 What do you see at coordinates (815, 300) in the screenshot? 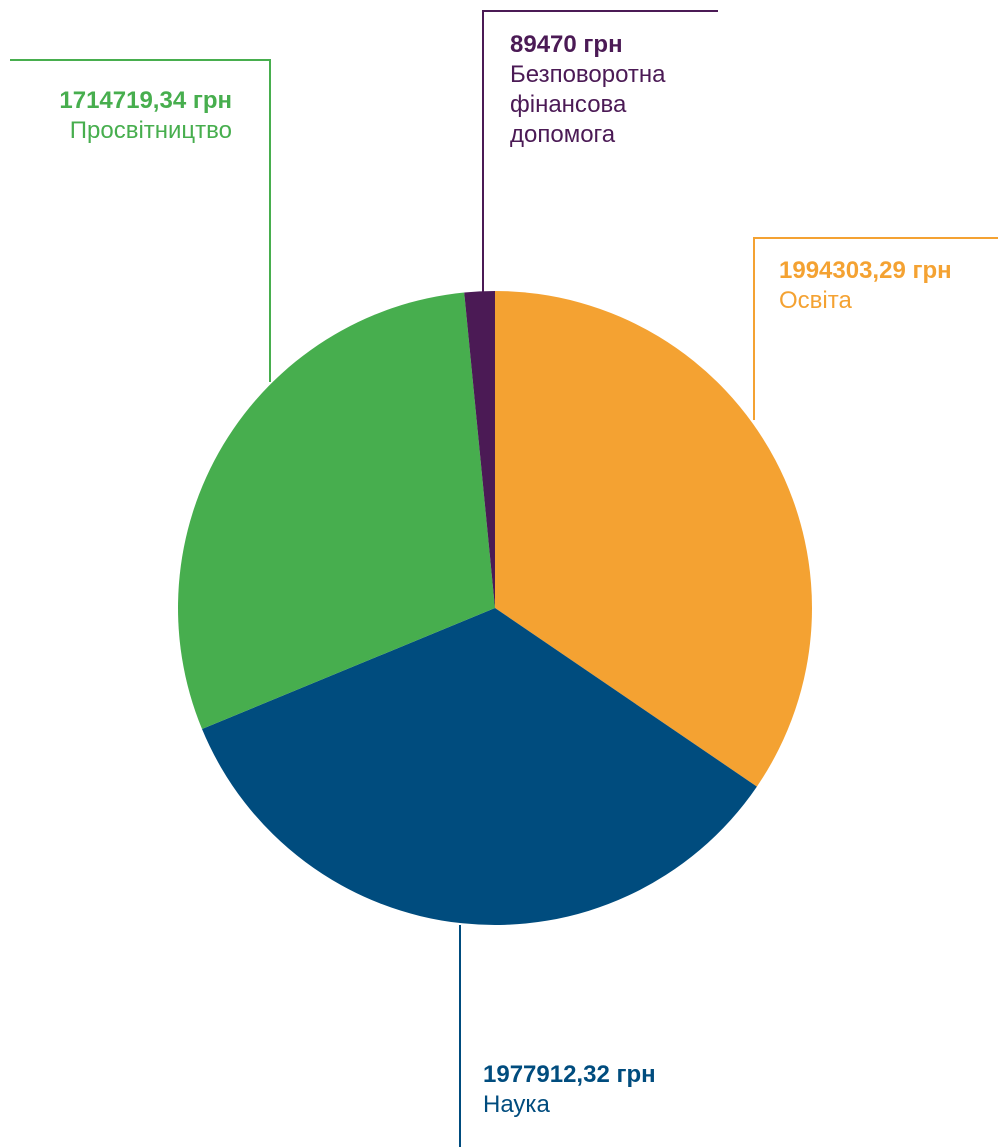
I see `label-osvita-category: Освіта` at bounding box center [815, 300].